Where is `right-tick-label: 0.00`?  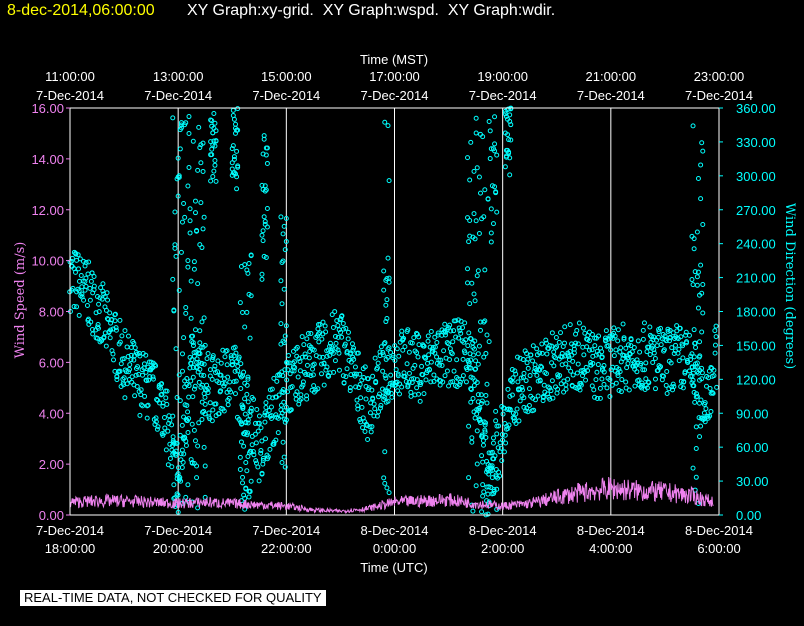 right-tick-label: 0.00 is located at coordinates (748, 515).